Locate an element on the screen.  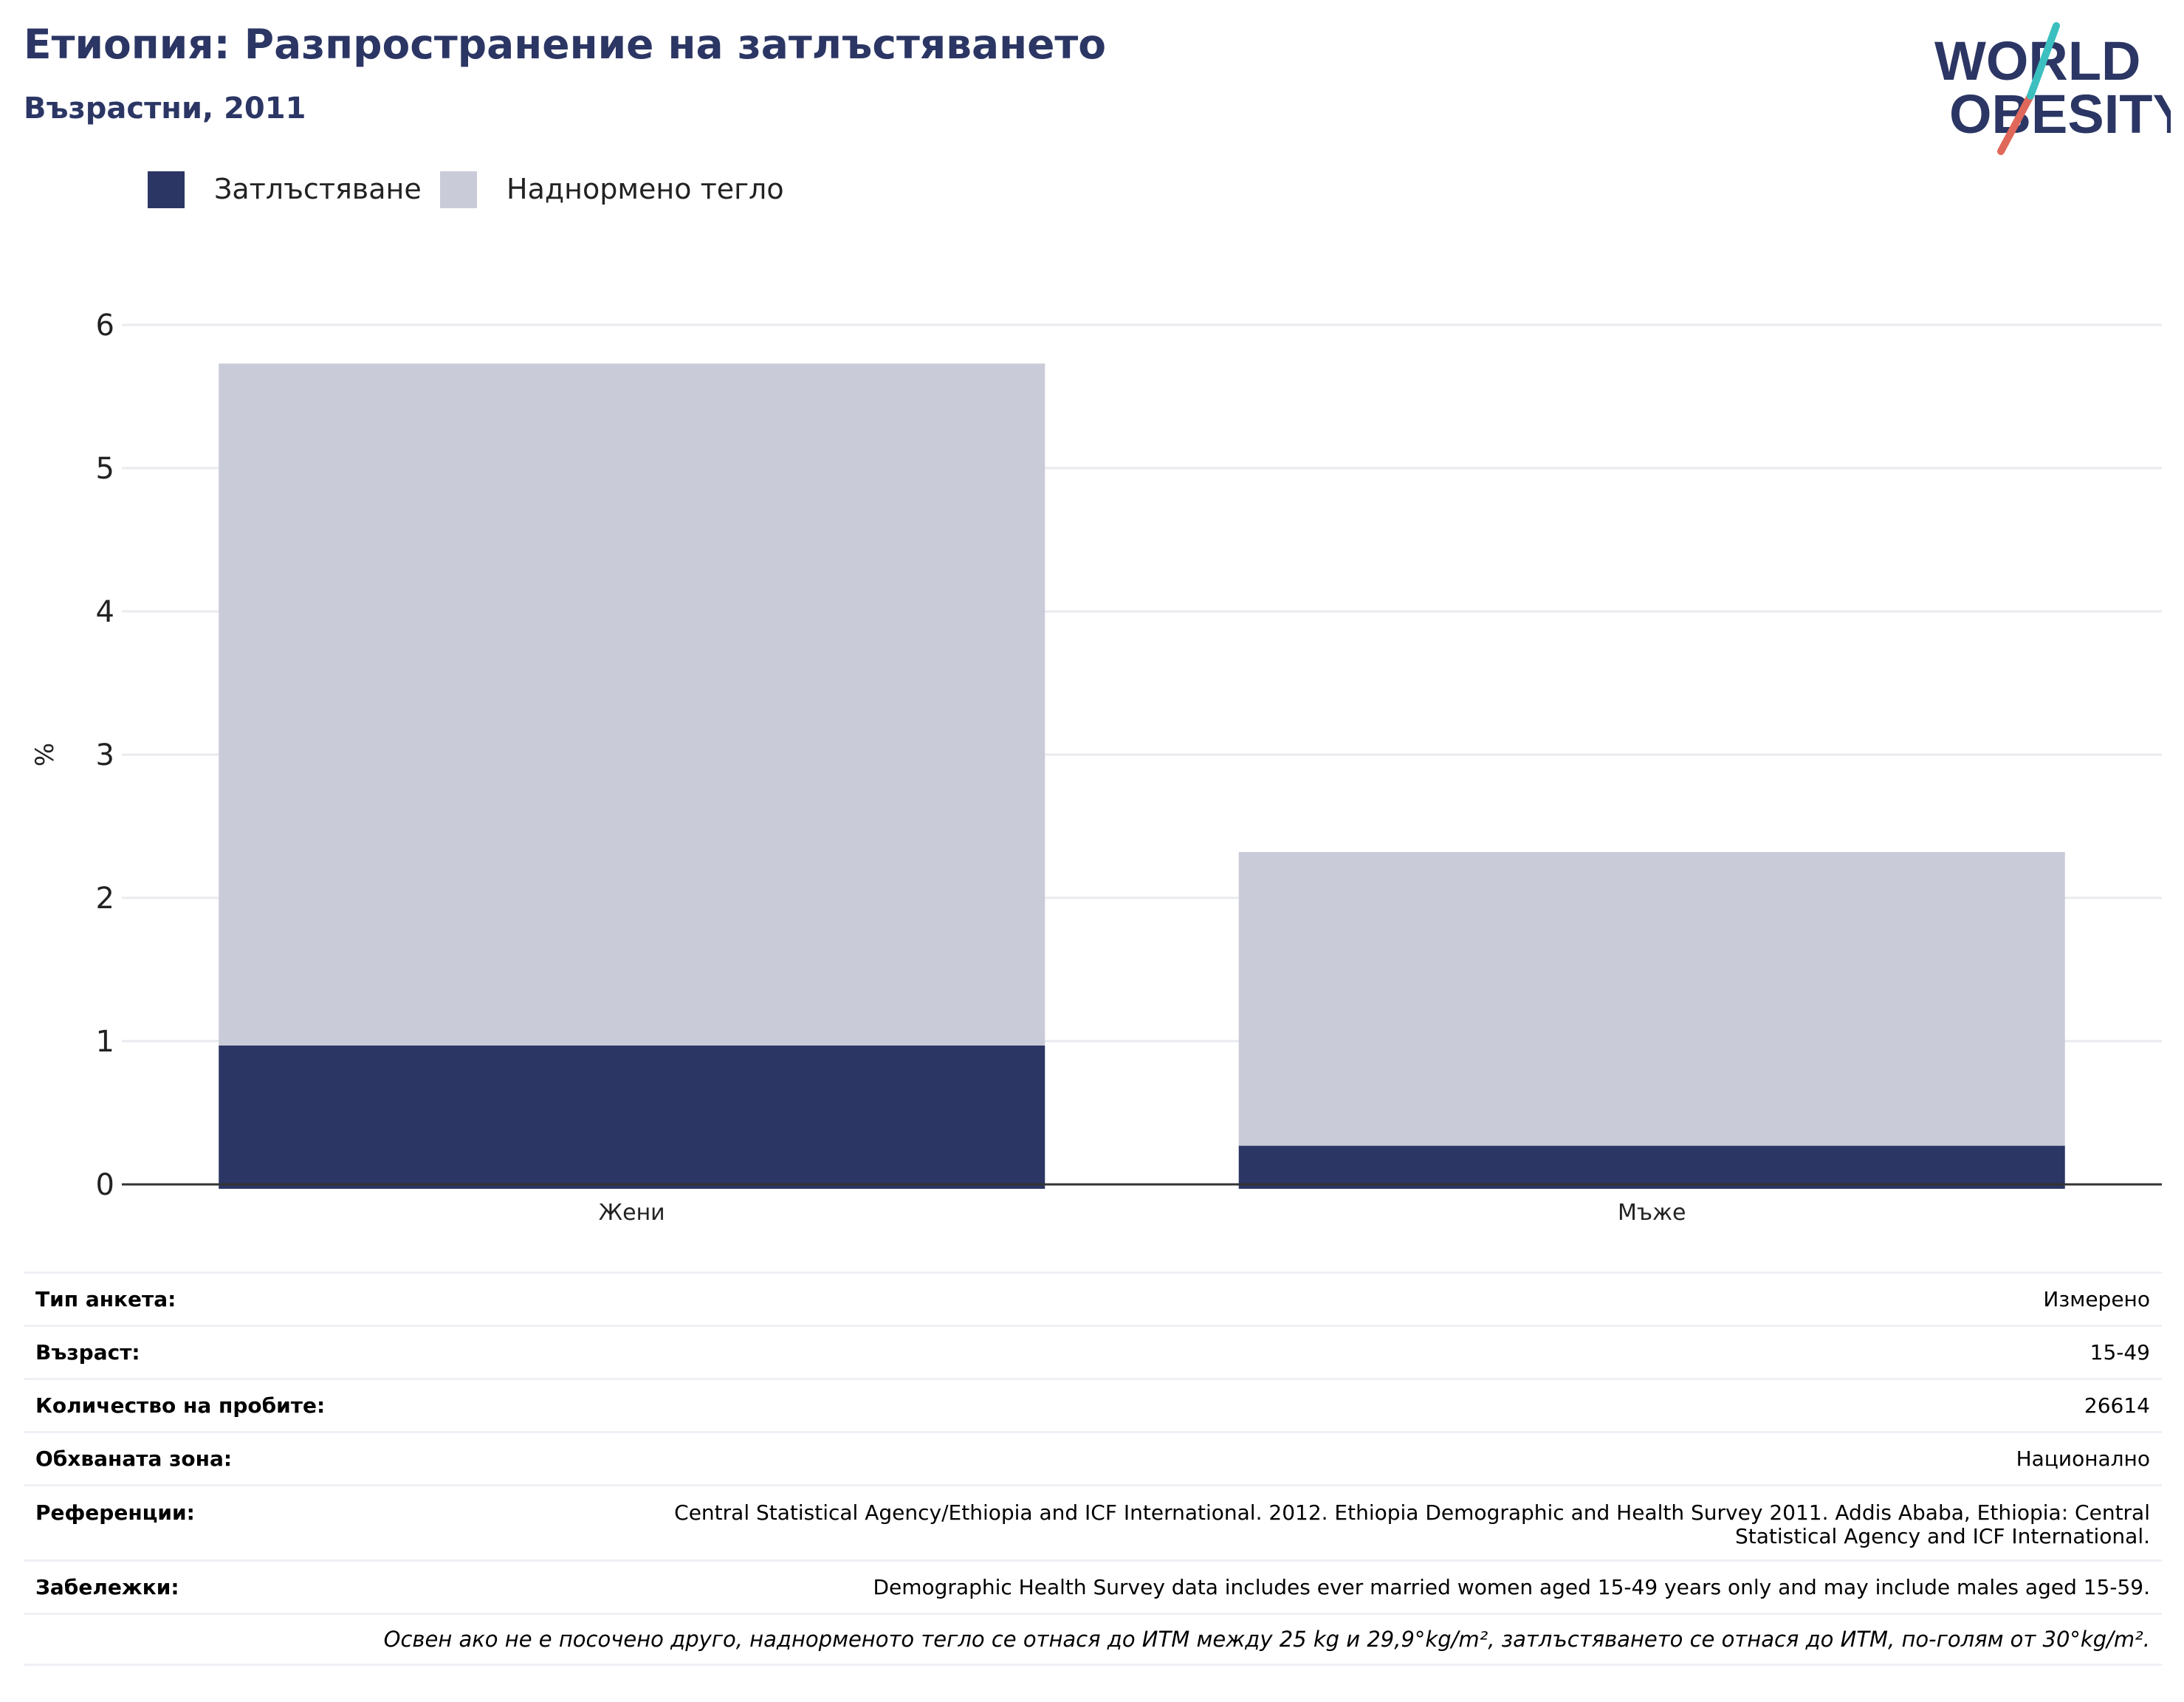
y-tick-label: 6 is located at coordinates (105, 326).